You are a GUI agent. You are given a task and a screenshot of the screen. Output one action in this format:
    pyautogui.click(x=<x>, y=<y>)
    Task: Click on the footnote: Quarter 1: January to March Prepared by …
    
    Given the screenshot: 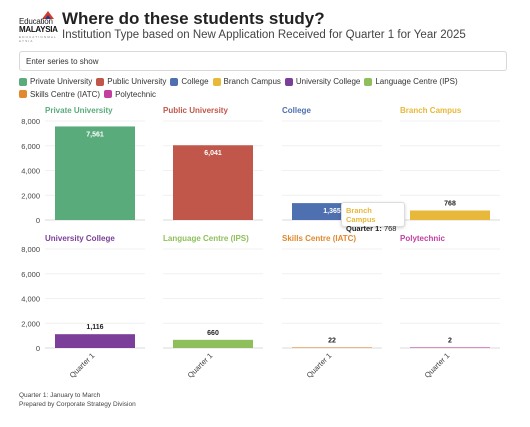 What is the action you would take?
    pyautogui.click(x=77, y=400)
    